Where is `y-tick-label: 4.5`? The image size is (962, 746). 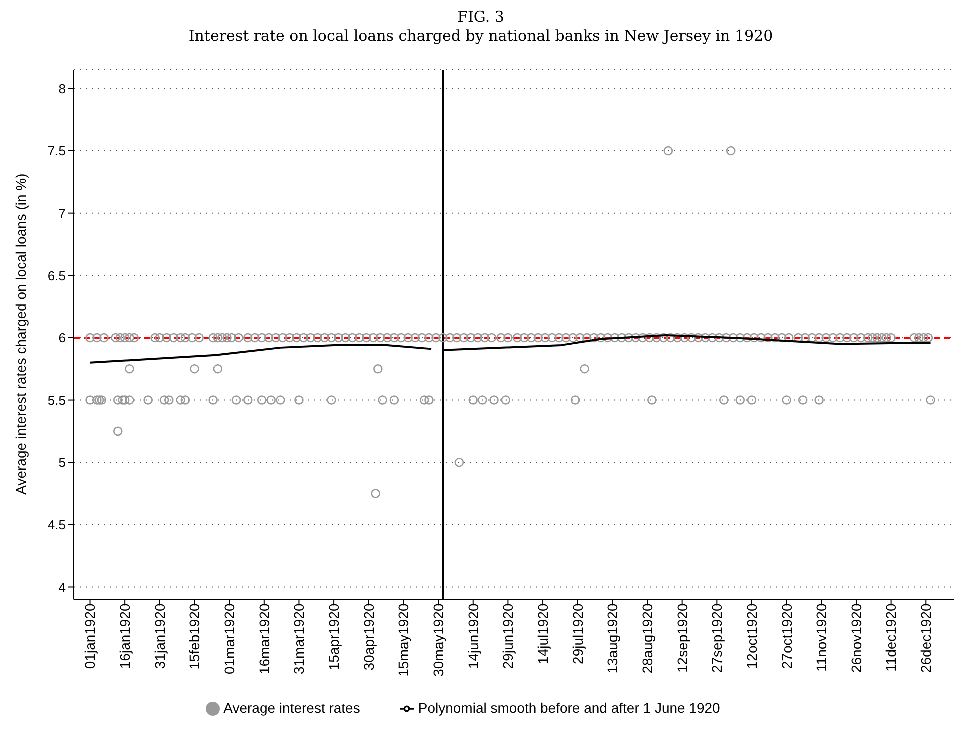
y-tick-label: 4.5 is located at coordinates (57, 525).